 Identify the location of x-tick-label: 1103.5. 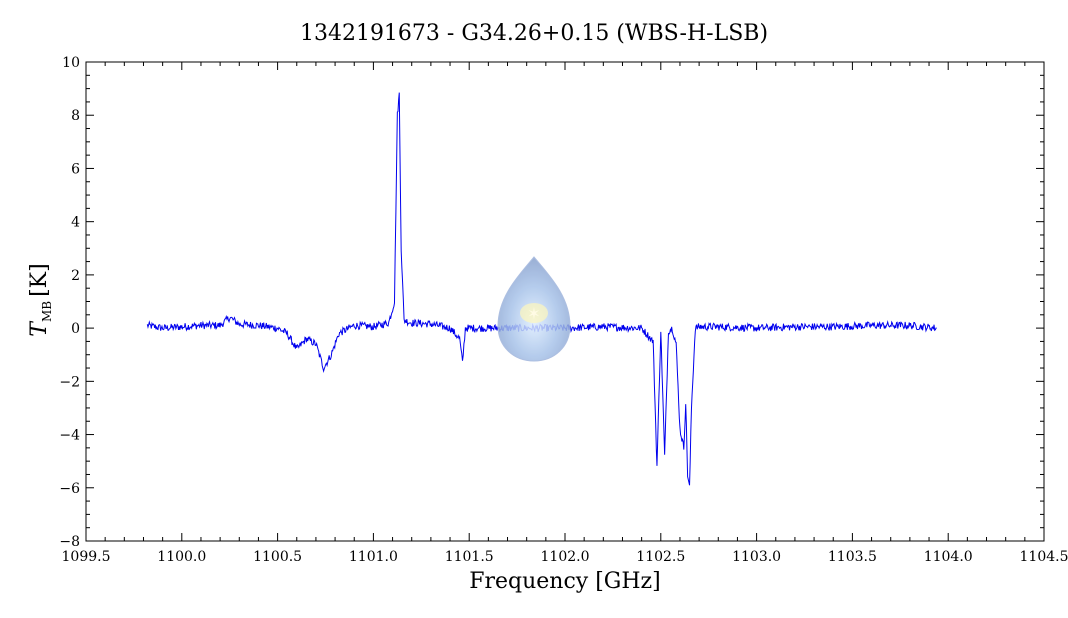
(852, 557).